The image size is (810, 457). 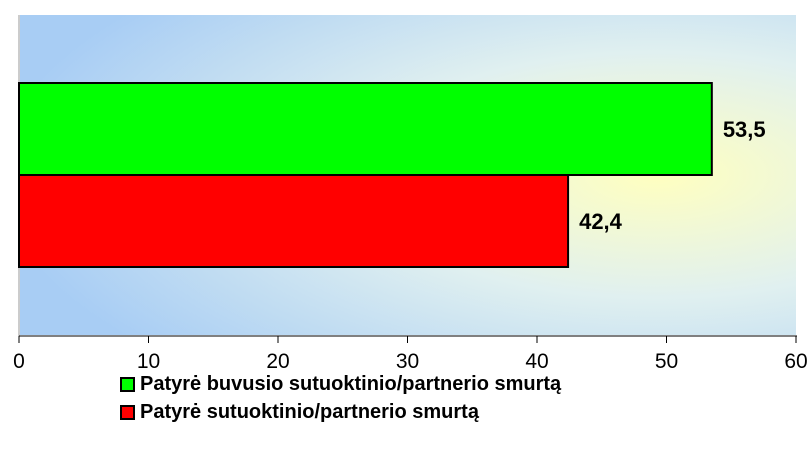 I want to click on x-tick-label-0: 0, so click(x=19, y=361).